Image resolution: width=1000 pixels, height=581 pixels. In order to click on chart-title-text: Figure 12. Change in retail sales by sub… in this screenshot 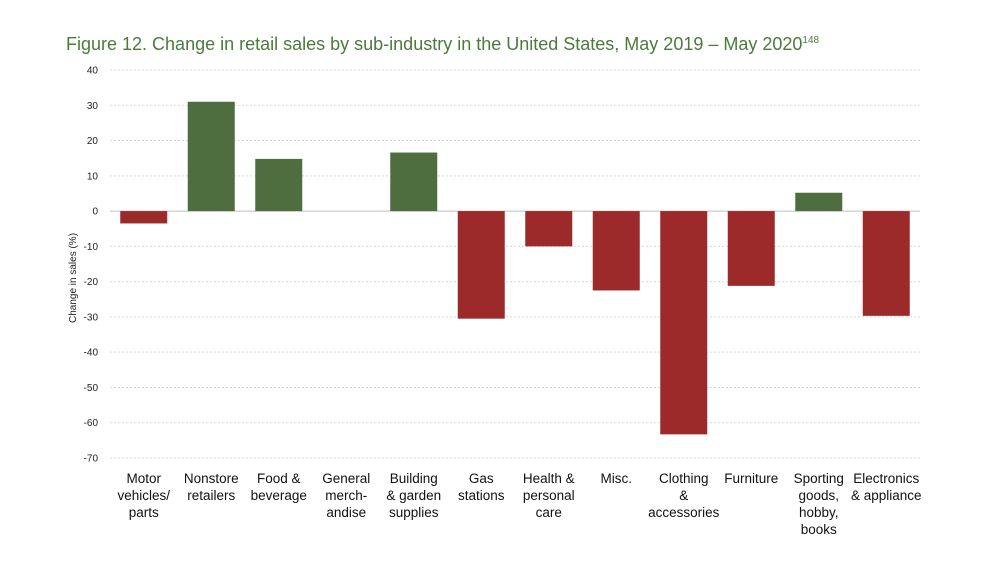, I will do `click(434, 44)`.